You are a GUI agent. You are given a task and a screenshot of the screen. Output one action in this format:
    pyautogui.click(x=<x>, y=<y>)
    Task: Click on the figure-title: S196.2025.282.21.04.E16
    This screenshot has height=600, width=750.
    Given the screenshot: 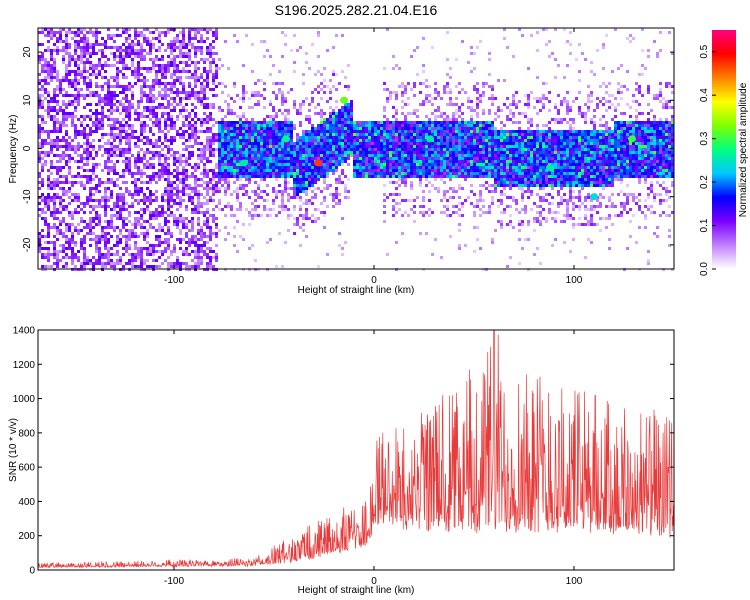 What is the action you would take?
    pyautogui.click(x=356, y=10)
    